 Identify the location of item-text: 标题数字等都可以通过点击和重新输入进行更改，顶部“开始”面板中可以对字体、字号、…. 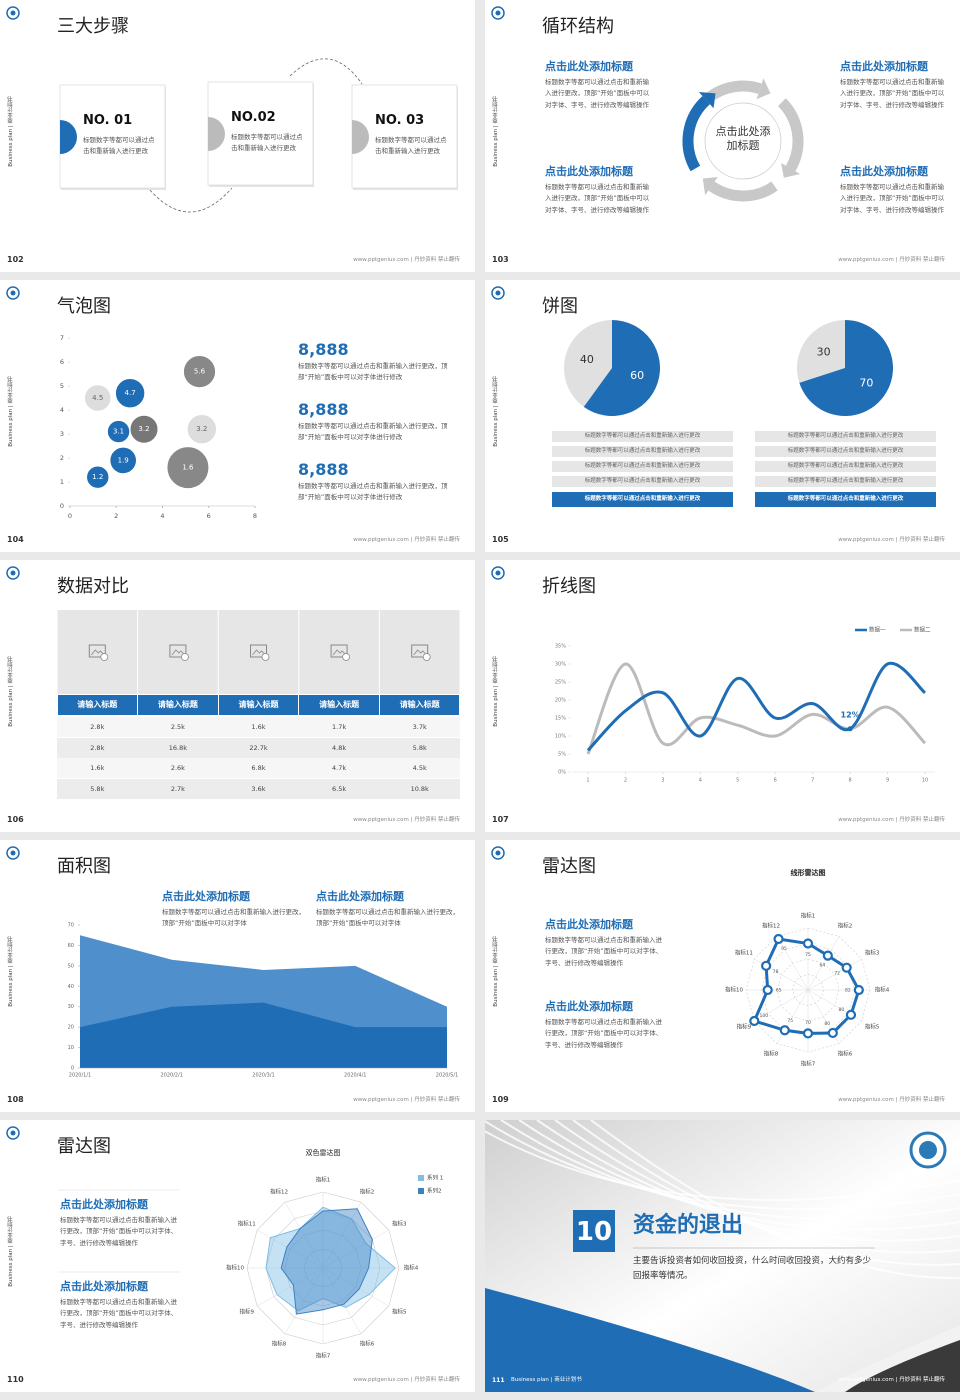
(119, 1231).